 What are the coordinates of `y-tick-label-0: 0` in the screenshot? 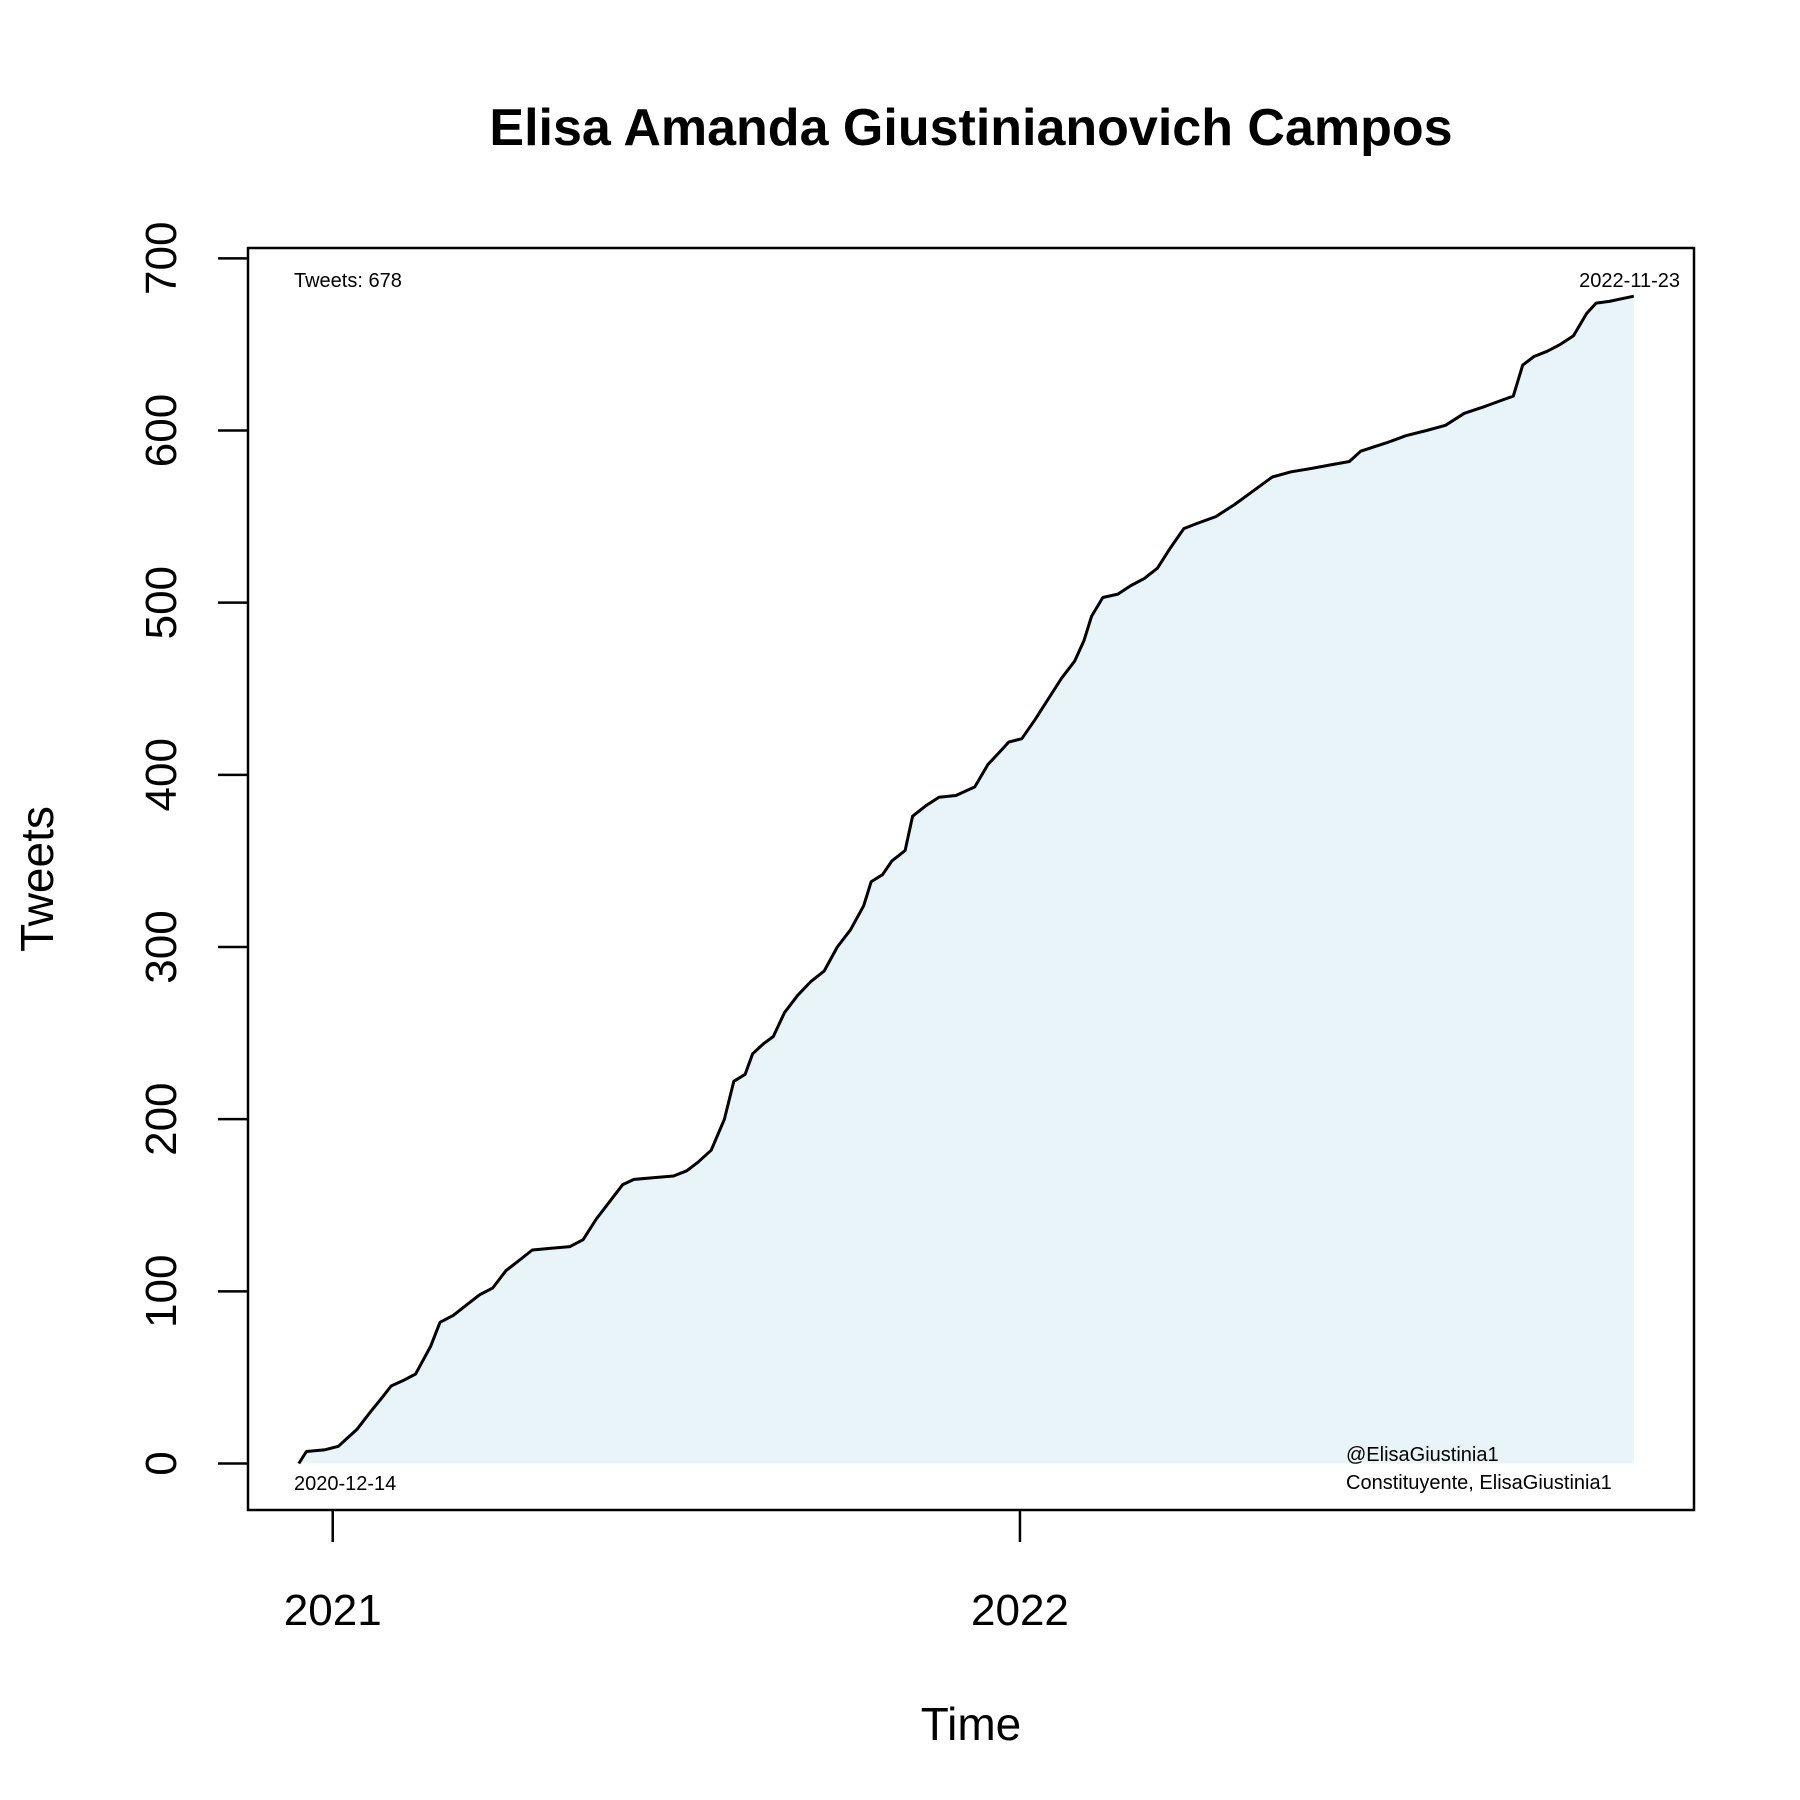 It's located at (161, 1463).